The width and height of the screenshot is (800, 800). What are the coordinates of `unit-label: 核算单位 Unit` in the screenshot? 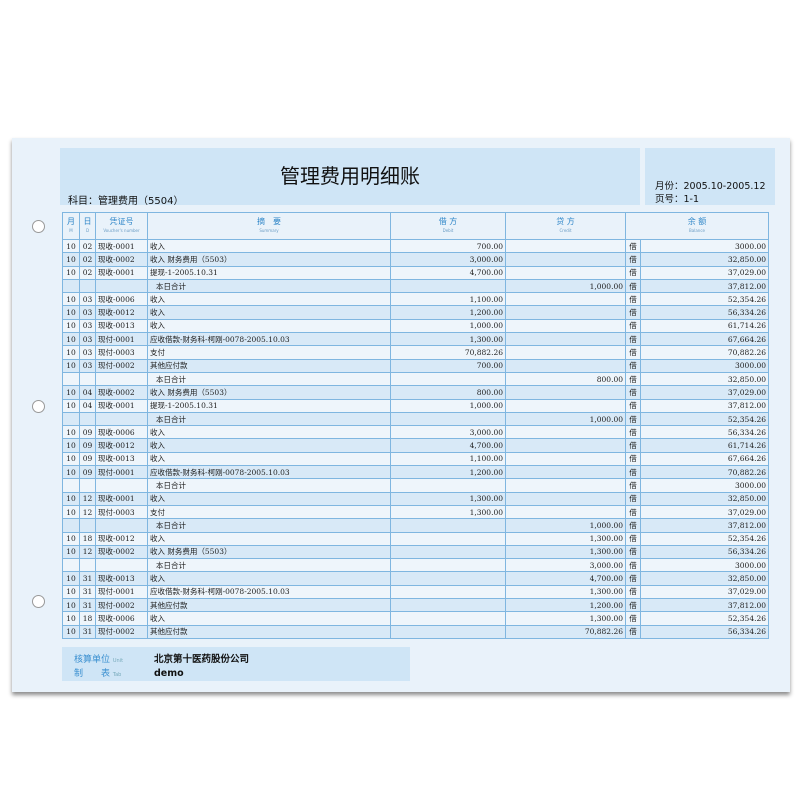 It's located at (99, 660).